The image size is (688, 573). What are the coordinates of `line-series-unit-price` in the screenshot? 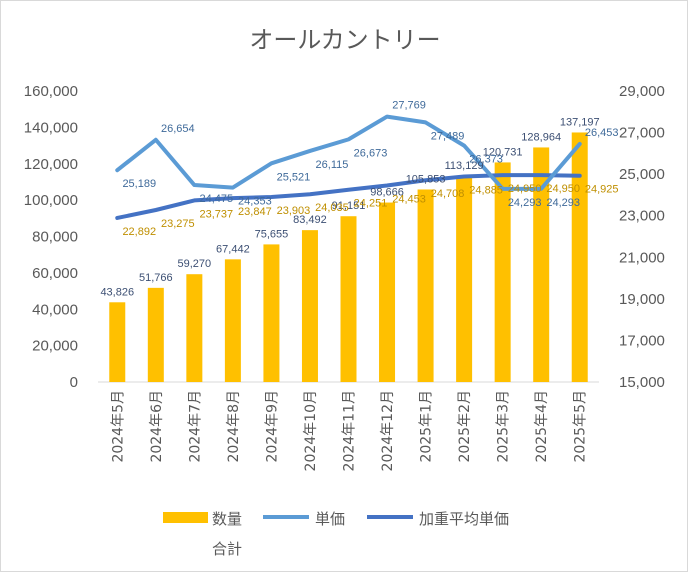 It's located at (348, 152).